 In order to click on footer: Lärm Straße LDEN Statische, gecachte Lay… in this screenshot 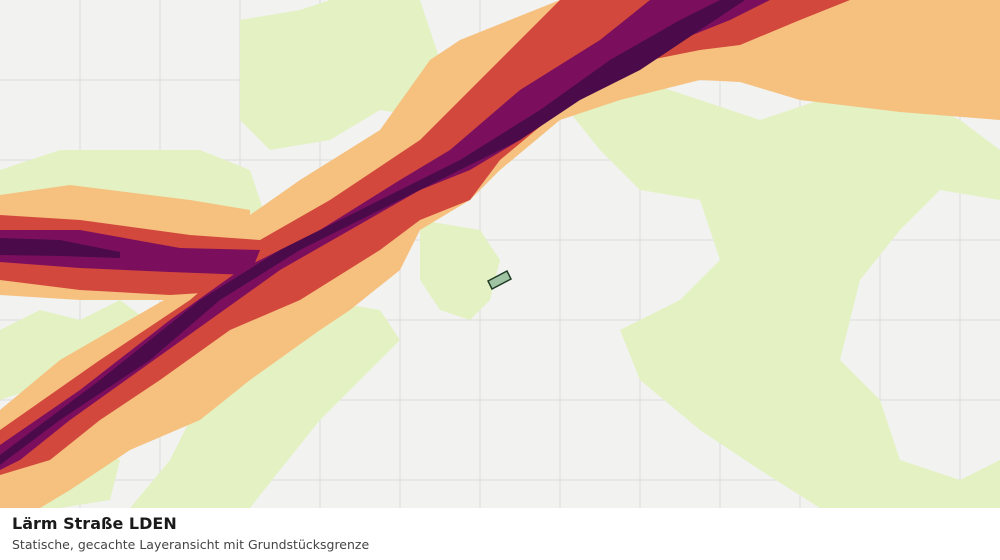, I will do `click(500, 534)`.